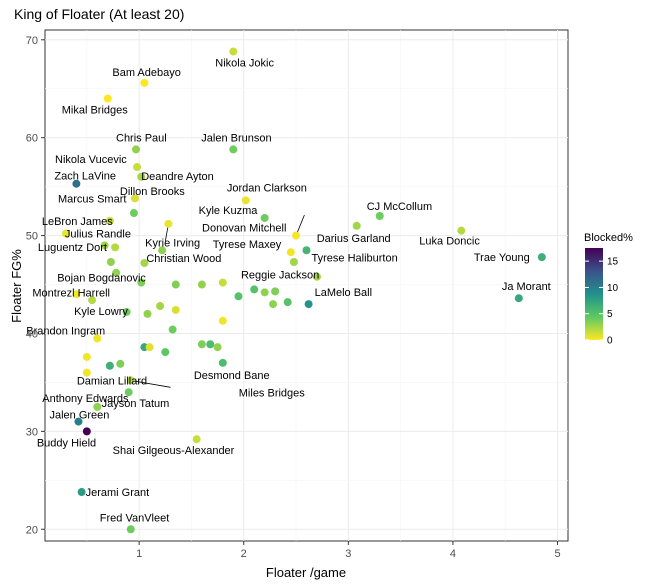  Describe the element at coordinates (32, 530) in the screenshot. I see `y-tick-label: 20` at that location.